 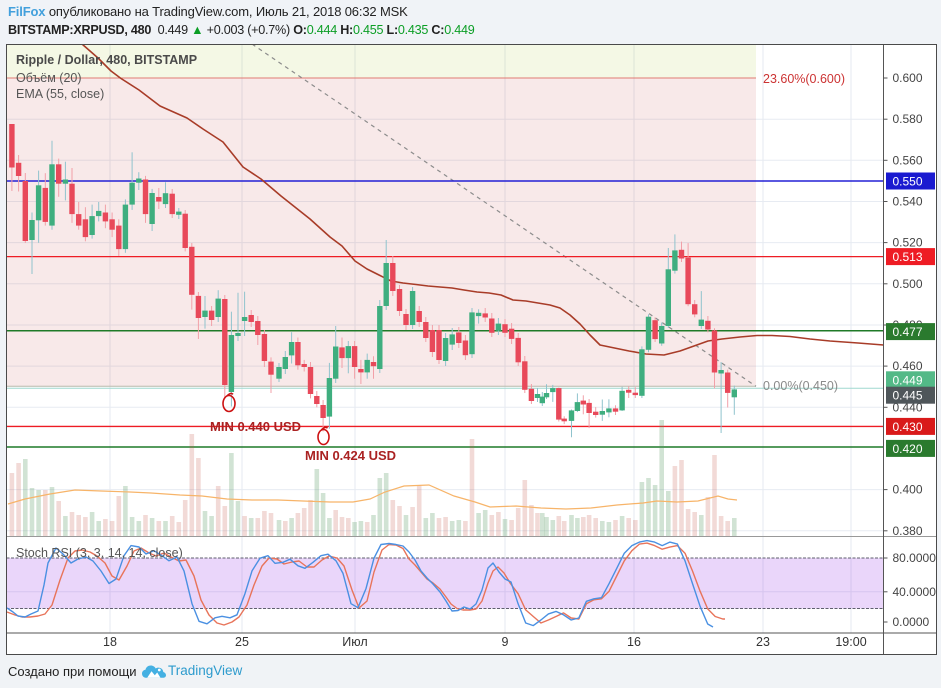 What do you see at coordinates (908, 449) in the screenshot?
I see `svg-text: 0.420` at bounding box center [908, 449].